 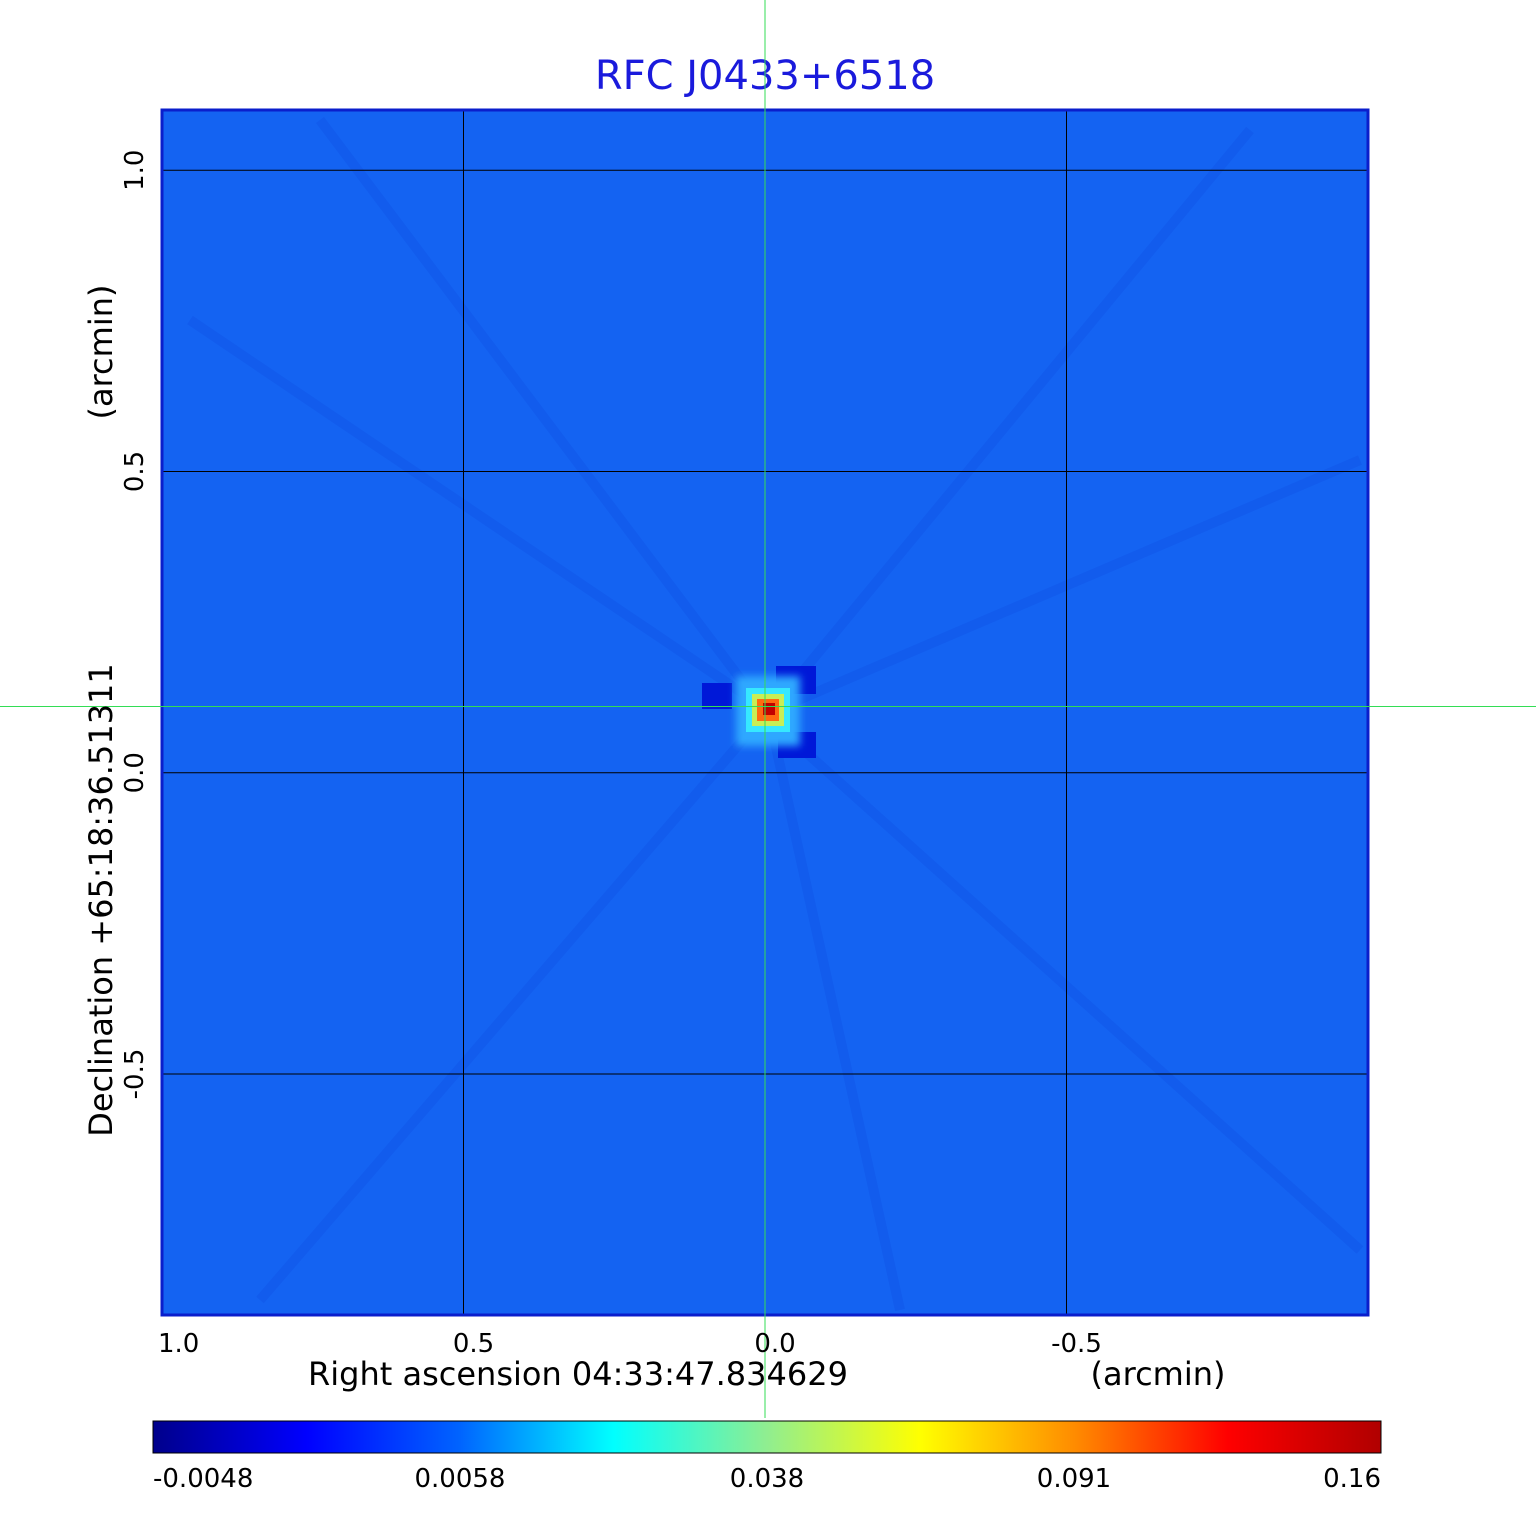 What do you see at coordinates (135, 170) in the screenshot?
I see `y-tick-label: 1.0` at bounding box center [135, 170].